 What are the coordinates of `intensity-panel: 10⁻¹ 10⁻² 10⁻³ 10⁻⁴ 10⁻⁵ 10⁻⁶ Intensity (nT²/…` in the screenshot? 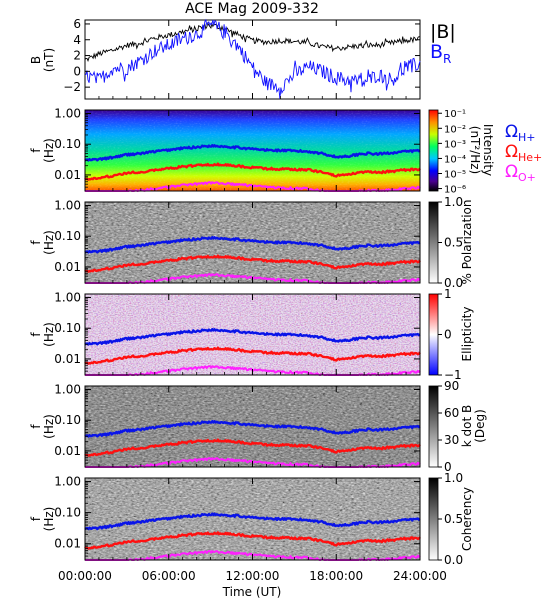 It's located at (313, 152).